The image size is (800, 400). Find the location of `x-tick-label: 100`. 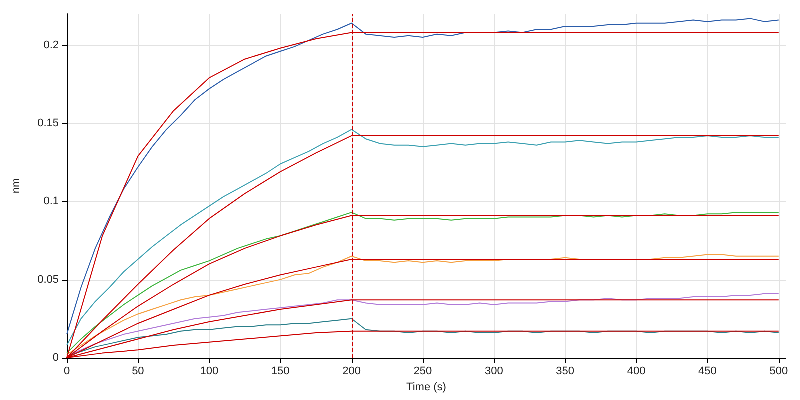

x-tick-label: 100 is located at coordinates (209, 372).